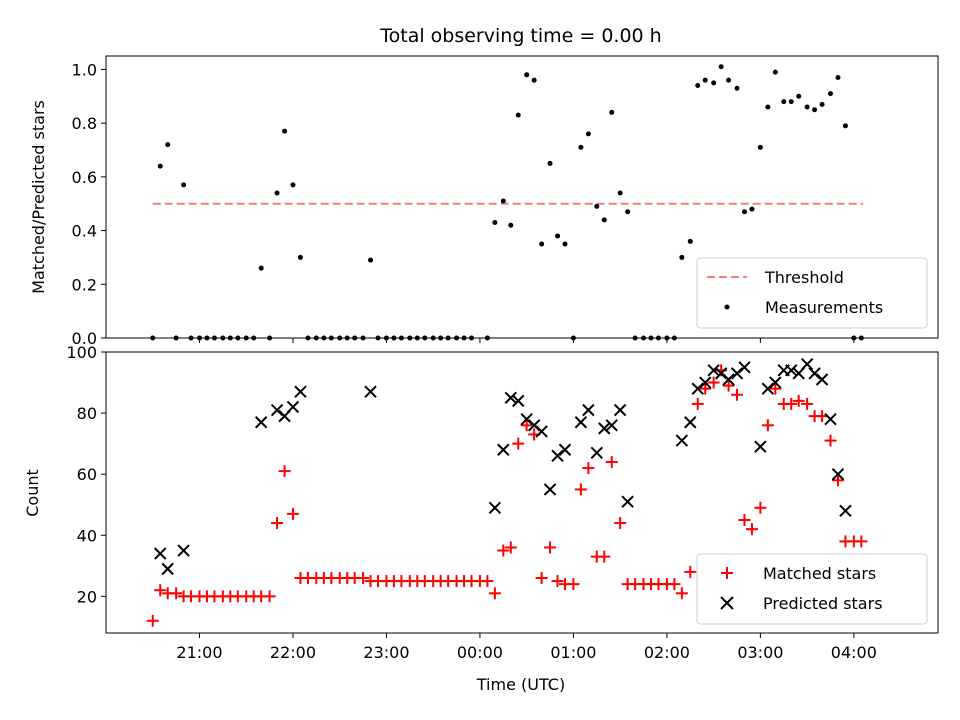 This screenshot has width=960, height=720. I want to click on count-x-tick-label: 03:00, so click(760, 652).